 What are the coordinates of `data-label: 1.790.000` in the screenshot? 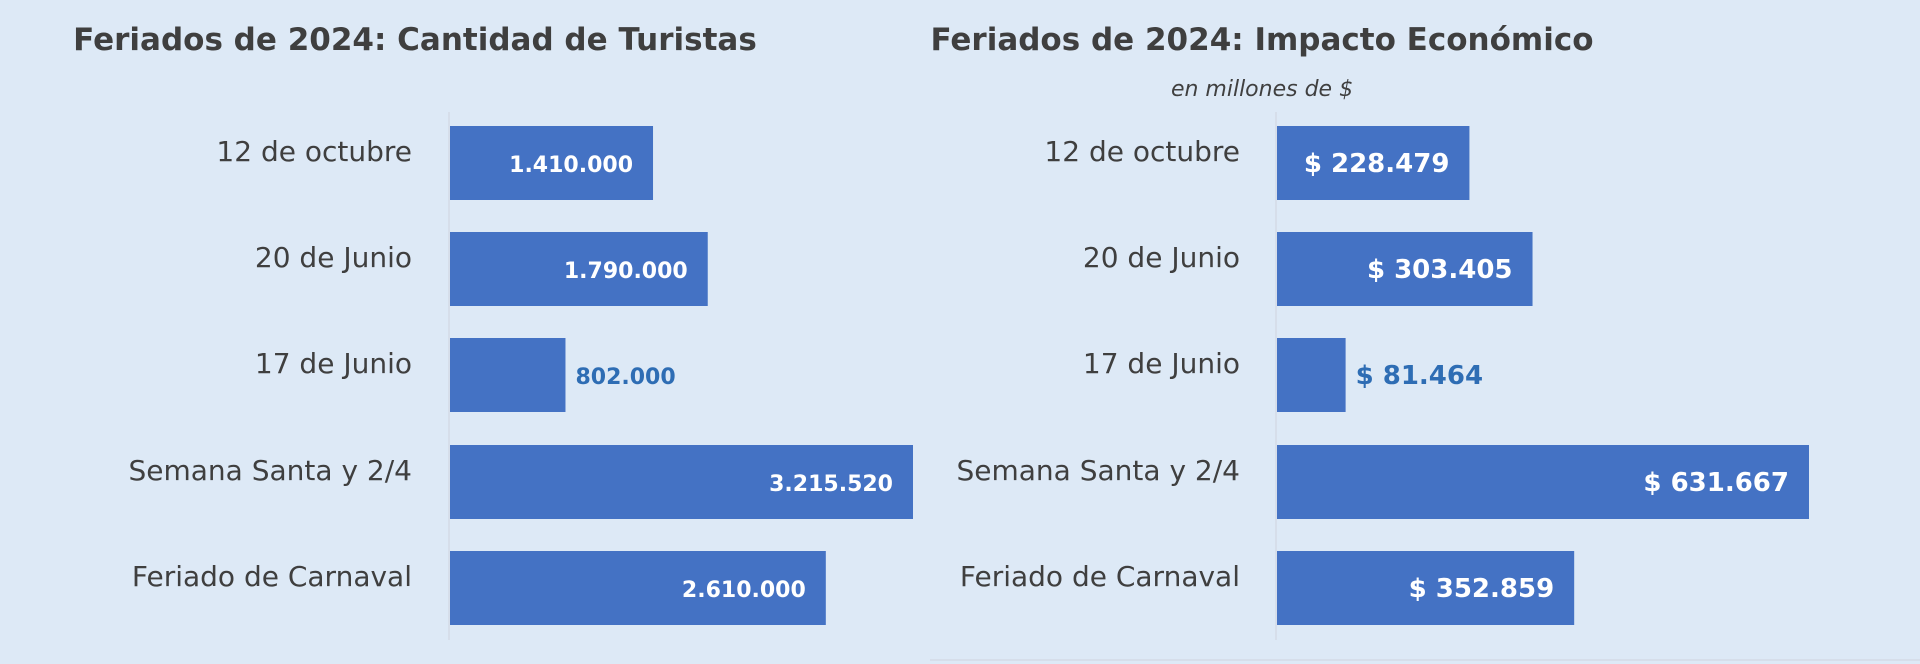 It's located at (626, 271).